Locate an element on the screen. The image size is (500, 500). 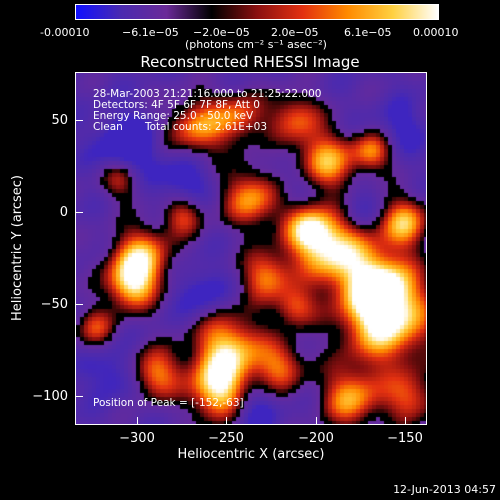
colorbar is located at coordinates (257, 12).